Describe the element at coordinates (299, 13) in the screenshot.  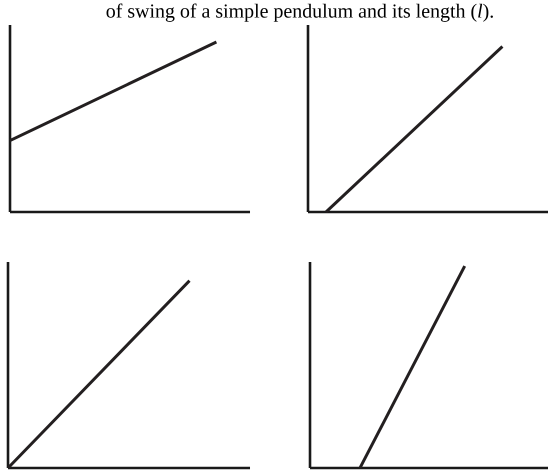
I see `chart-title: of swing of a simple pendulum and its length (l).` at that location.